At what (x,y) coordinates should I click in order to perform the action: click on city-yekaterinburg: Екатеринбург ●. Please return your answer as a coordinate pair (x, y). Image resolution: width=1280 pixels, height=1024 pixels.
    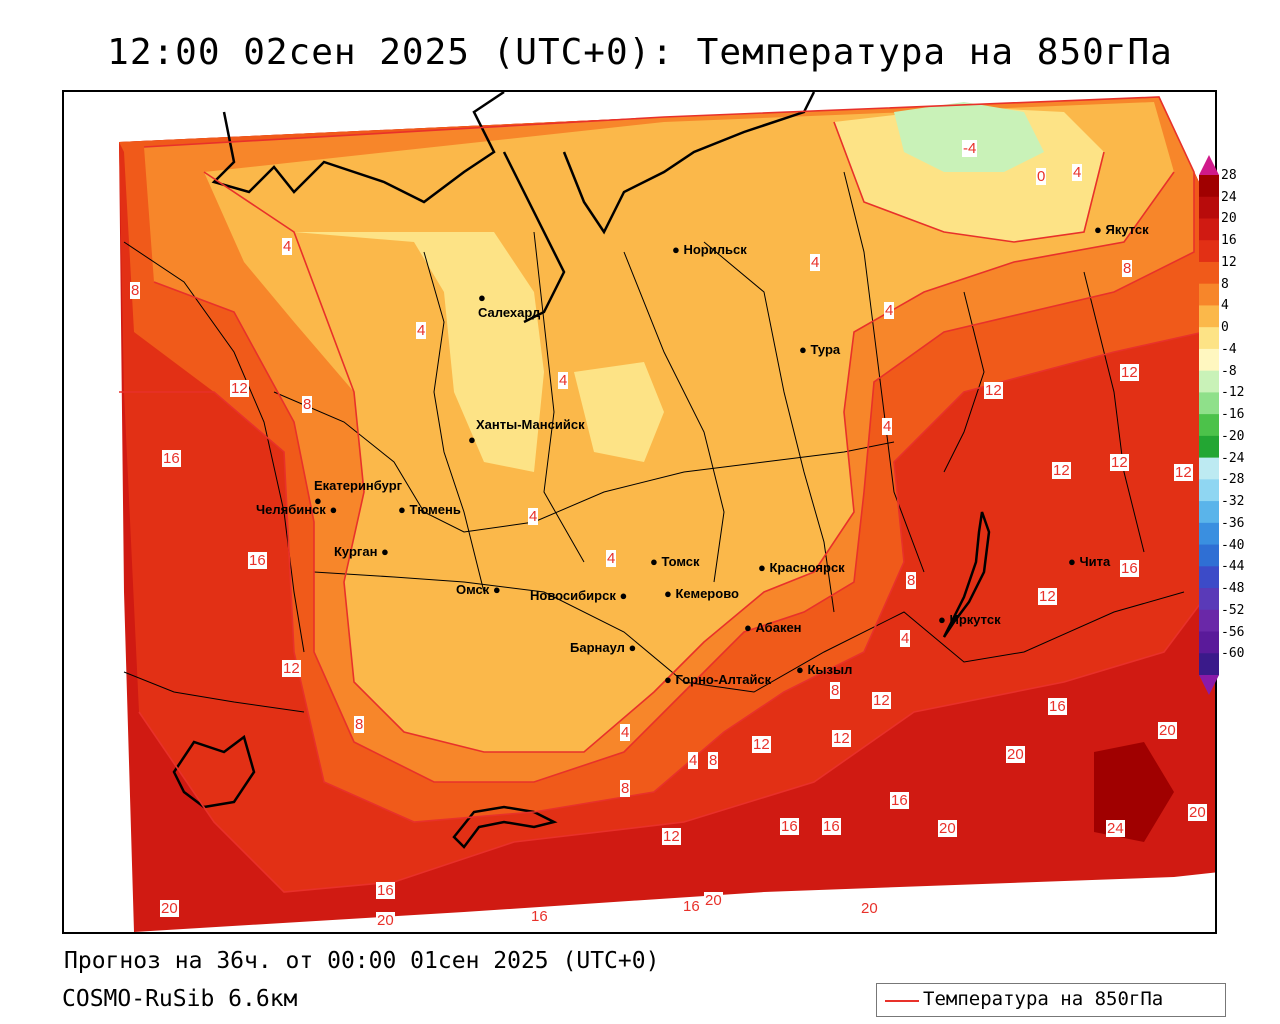
    Looking at the image, I should click on (358, 493).